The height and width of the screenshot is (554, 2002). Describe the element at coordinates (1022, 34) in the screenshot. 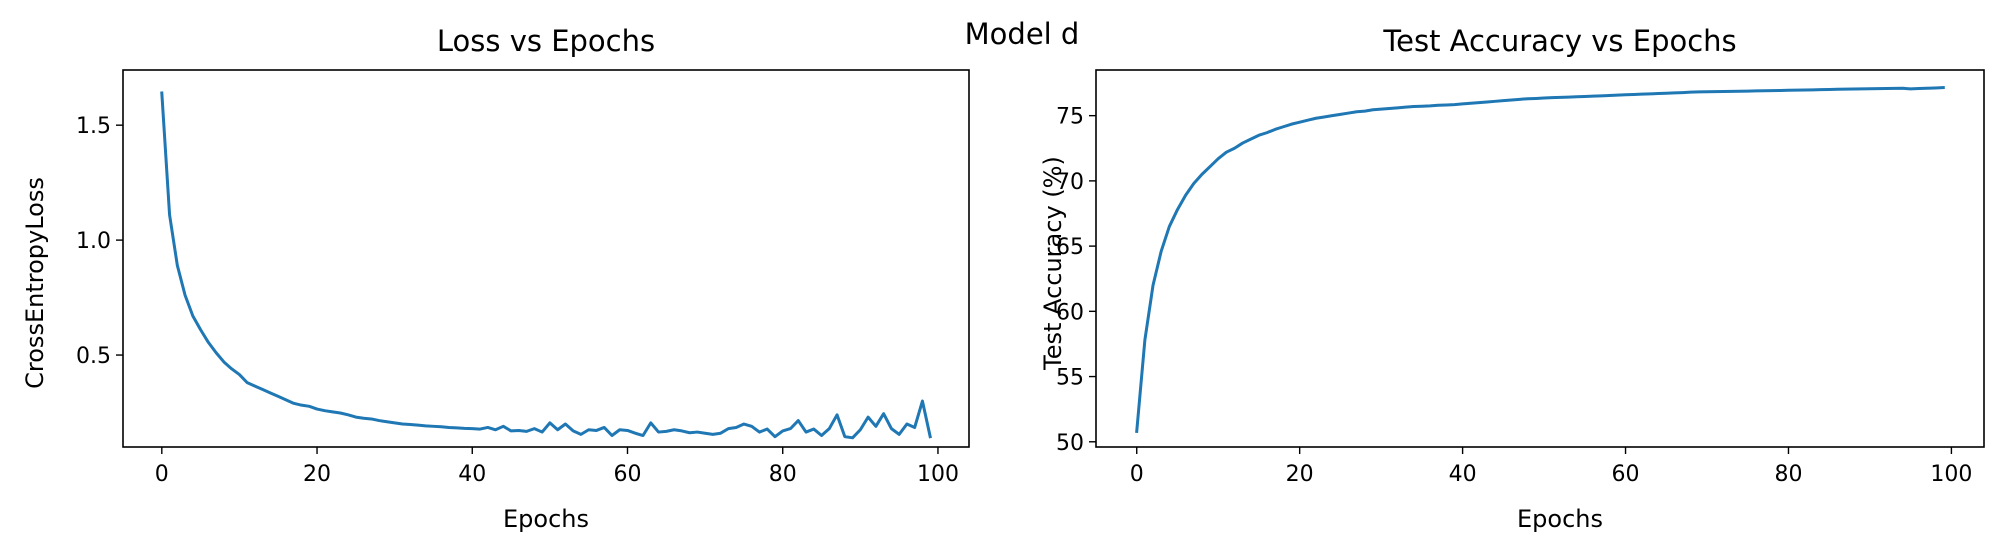

I see `figure-suptitle: Model d` at that location.